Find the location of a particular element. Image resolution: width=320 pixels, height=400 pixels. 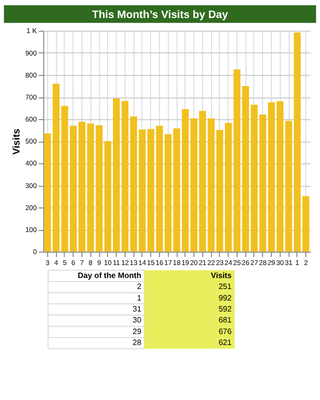

text: 1 is located at coordinates (139, 297).